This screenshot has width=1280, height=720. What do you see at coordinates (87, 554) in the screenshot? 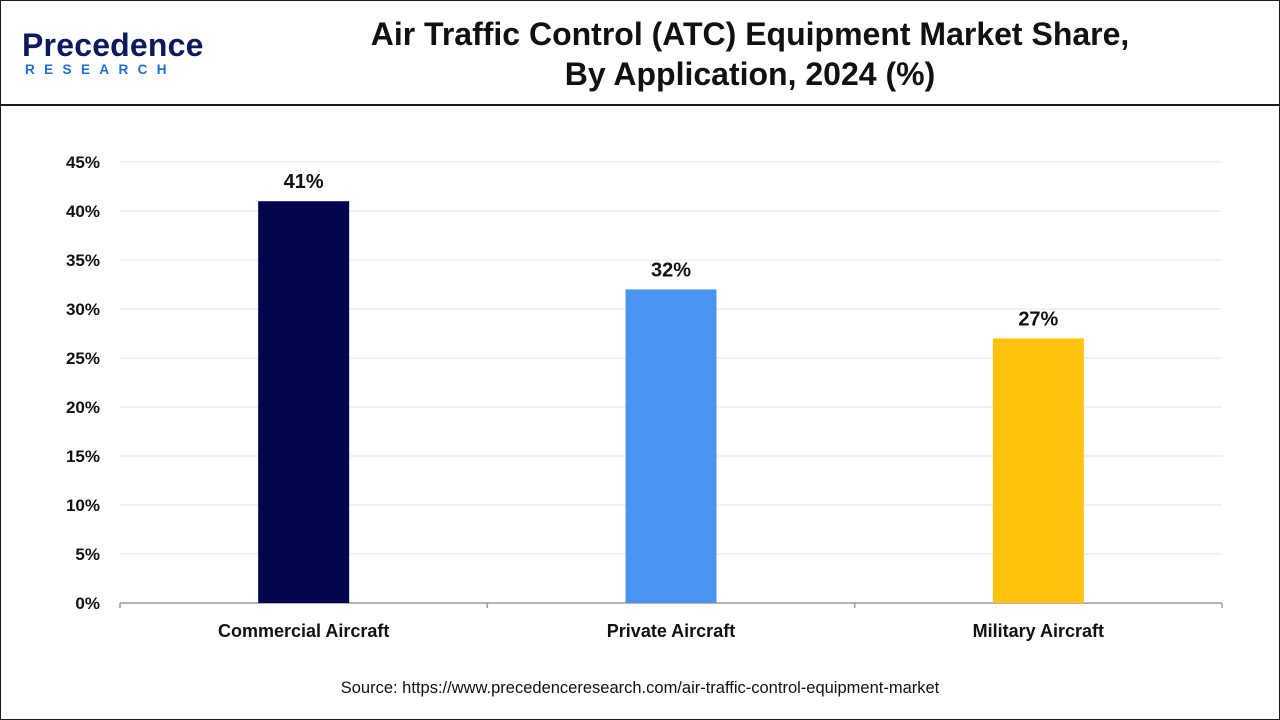
I see `y-tick-label: 5%` at bounding box center [87, 554].